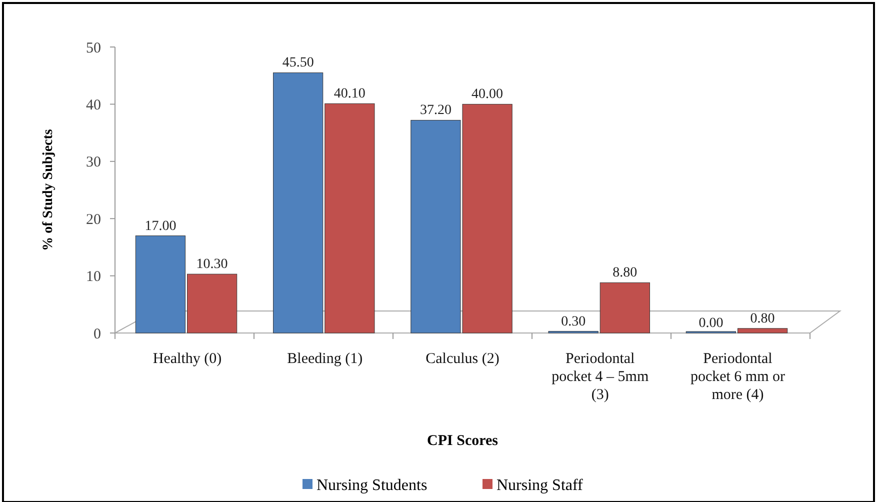 The image size is (877, 502). I want to click on y-axis-title: % of Study Subjects, so click(48, 189).